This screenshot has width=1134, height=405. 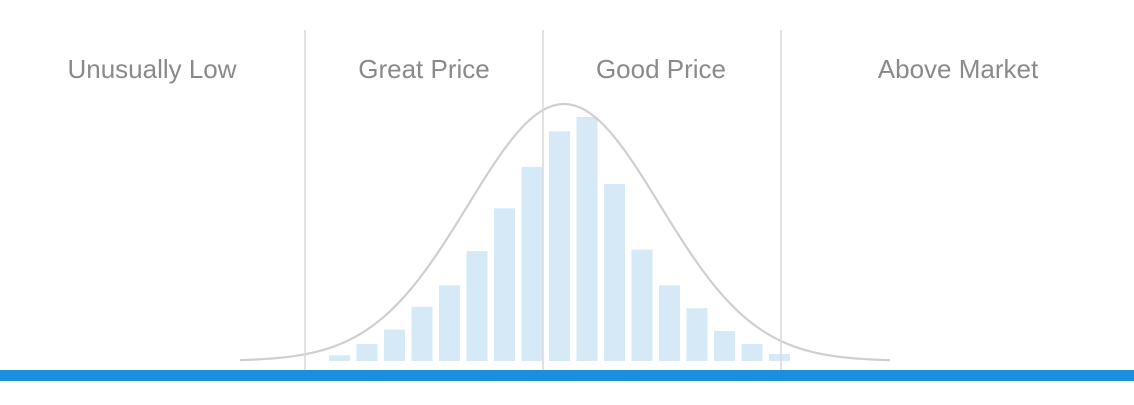 What do you see at coordinates (661, 69) in the screenshot?
I see `zone-label-good-price: Good Price` at bounding box center [661, 69].